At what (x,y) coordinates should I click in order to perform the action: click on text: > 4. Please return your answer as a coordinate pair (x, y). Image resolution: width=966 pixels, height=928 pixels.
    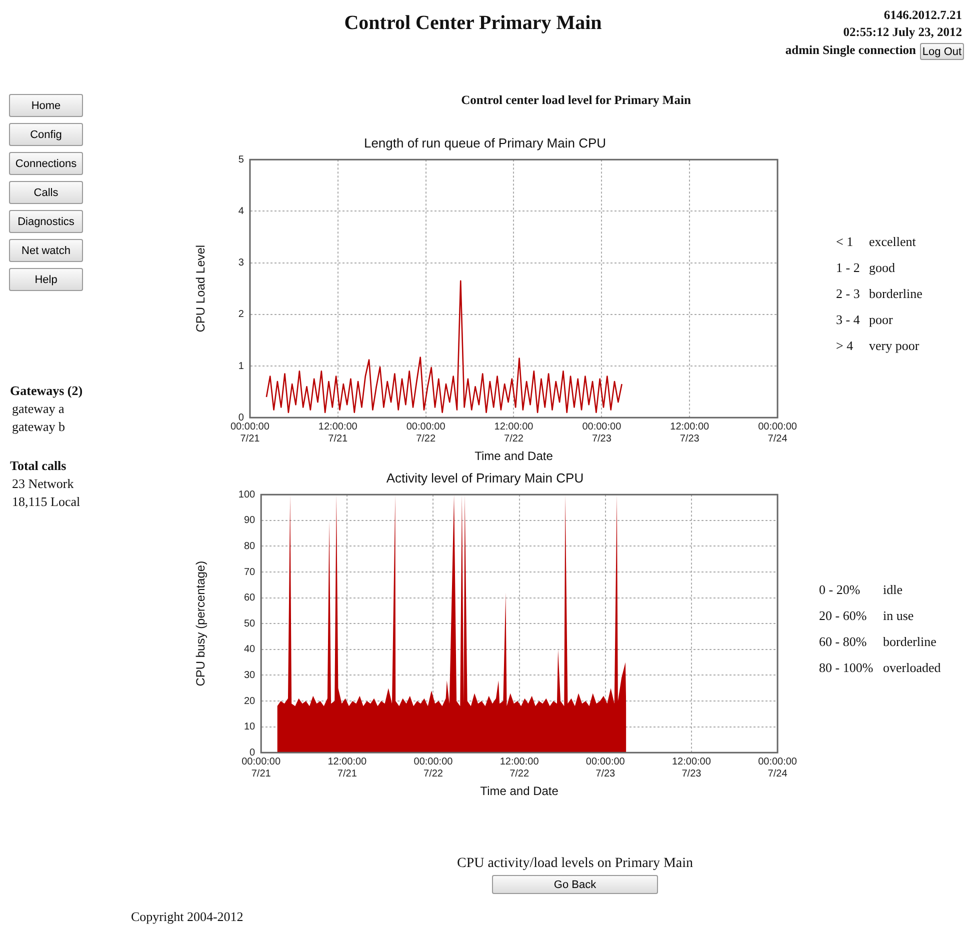
    Looking at the image, I should click on (845, 346).